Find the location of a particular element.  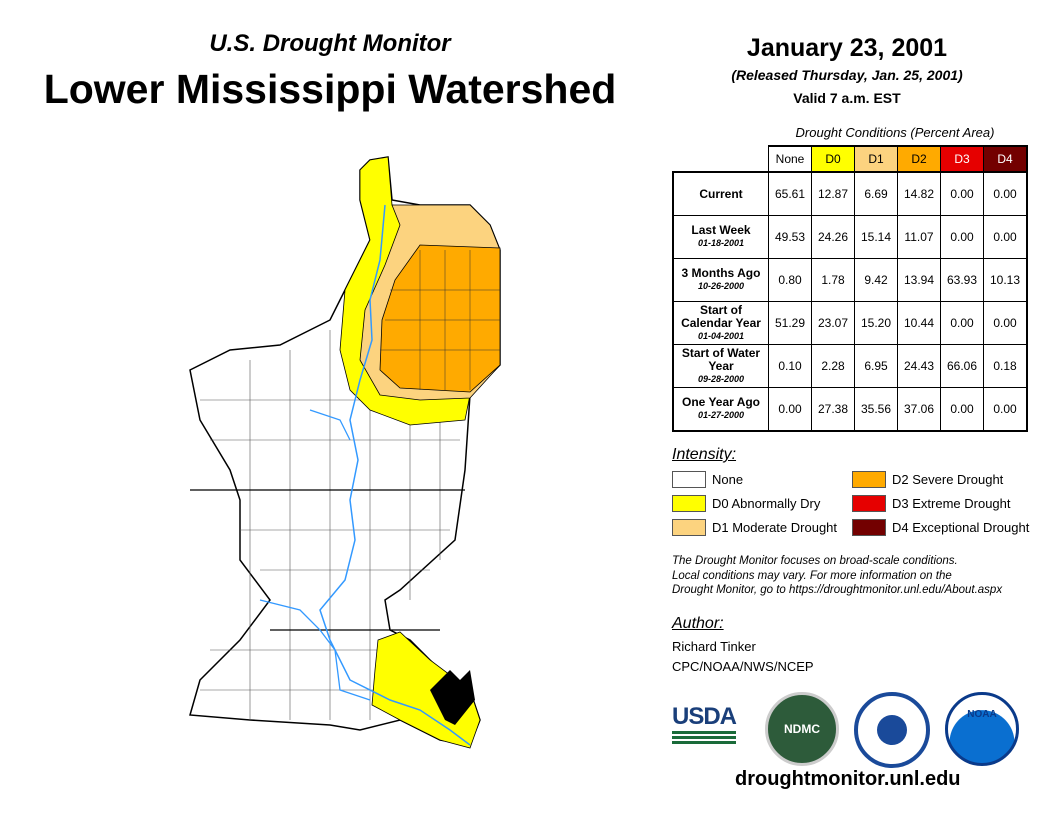

legend-item: D0 Abnormally Dry is located at coordinates (746, 503).